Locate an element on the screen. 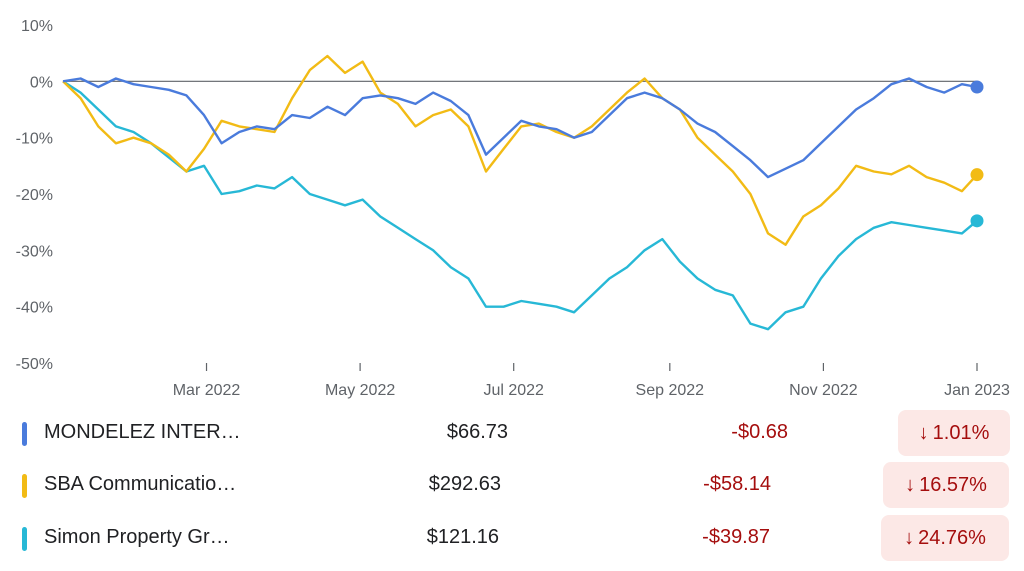  y-axis: 10% 0% -10% -20% -30% -40% -50% is located at coordinates (34, 195).